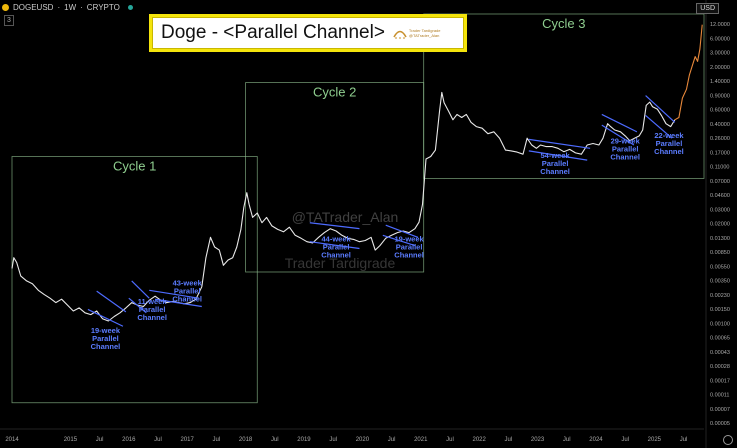 The height and width of the screenshot is (448, 737). Describe the element at coordinates (707, 8) in the screenshot. I see `currency-selector: USD` at that location.